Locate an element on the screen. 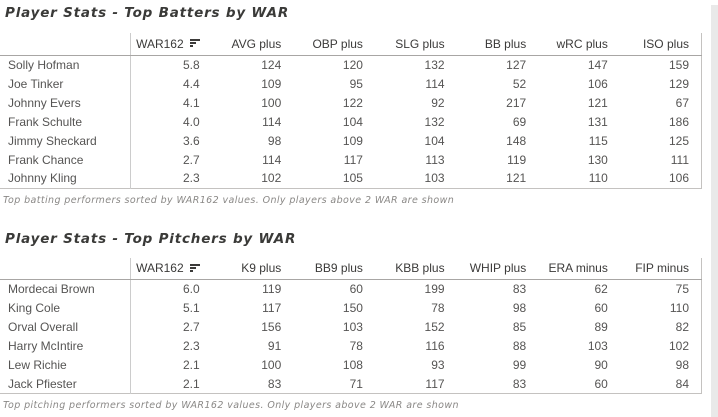 This screenshot has height=417, width=718. column-header-content: OBP plus is located at coordinates (337, 44).